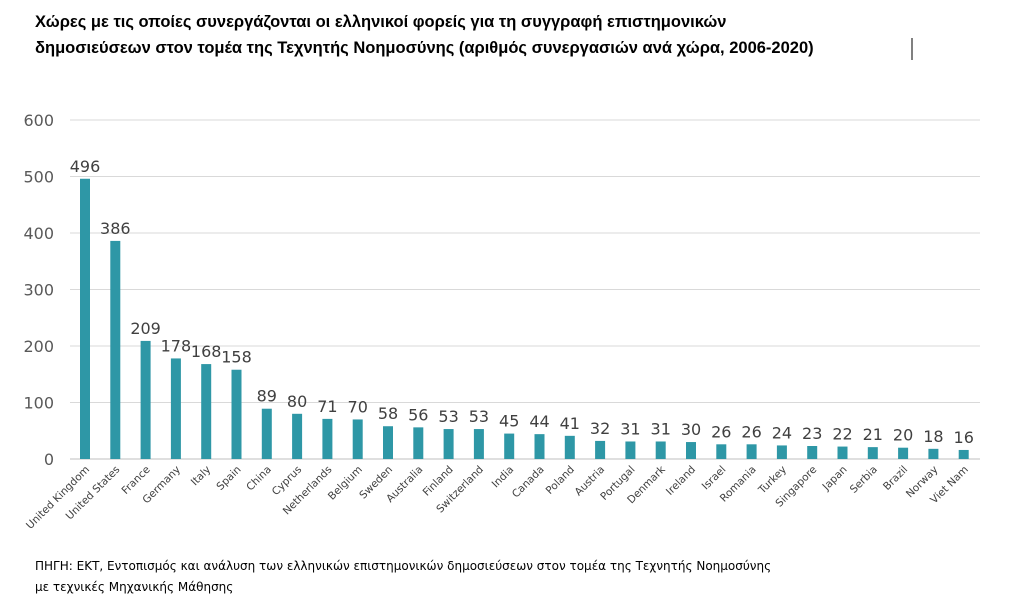  What do you see at coordinates (812, 452) in the screenshot?
I see `bar-singapore` at bounding box center [812, 452].